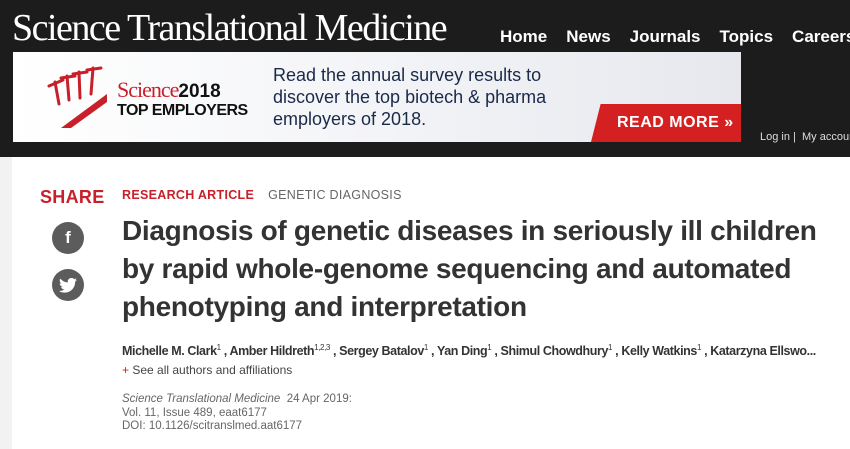 This screenshot has height=449, width=850. What do you see at coordinates (201, 399) in the screenshot?
I see `journal-name: Science Translational Medicine` at bounding box center [201, 399].